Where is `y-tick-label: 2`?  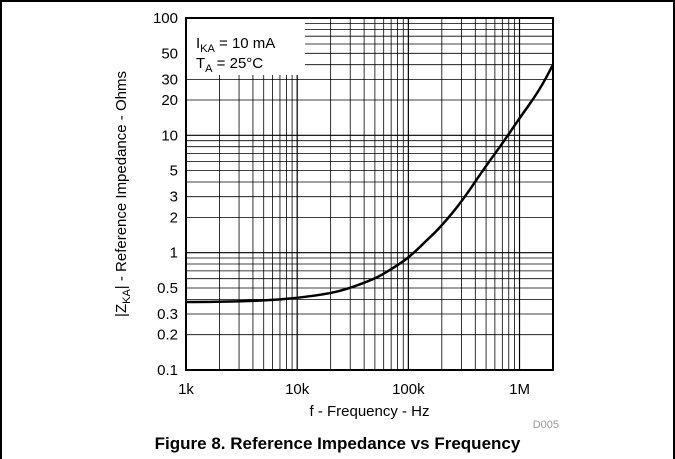
y-tick-label: 2 is located at coordinates (174, 217).